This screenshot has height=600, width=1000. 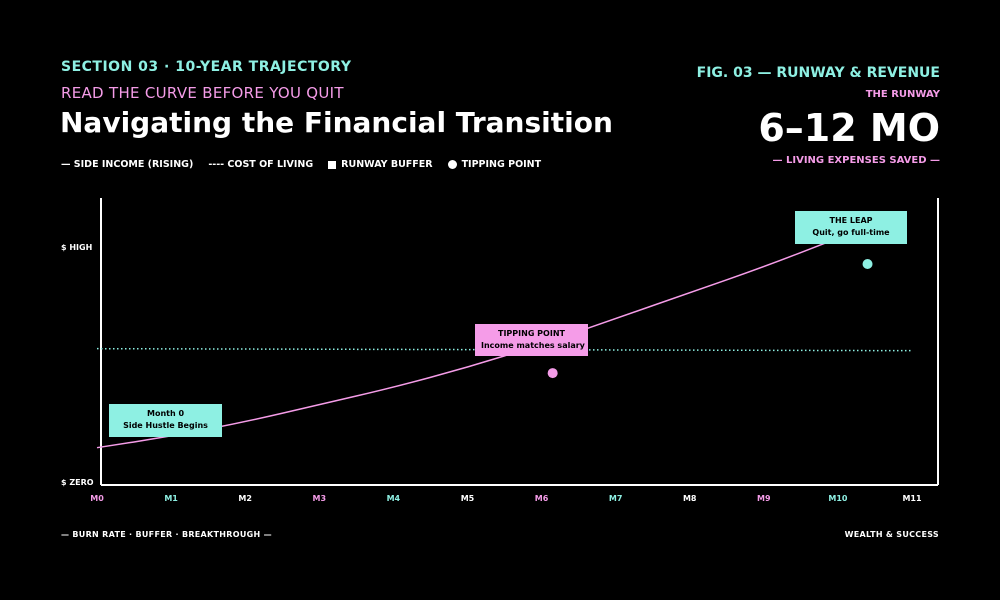 I want to click on figure-label: FIG. 03 — RUNWAY & REVENUE, so click(x=818, y=73).